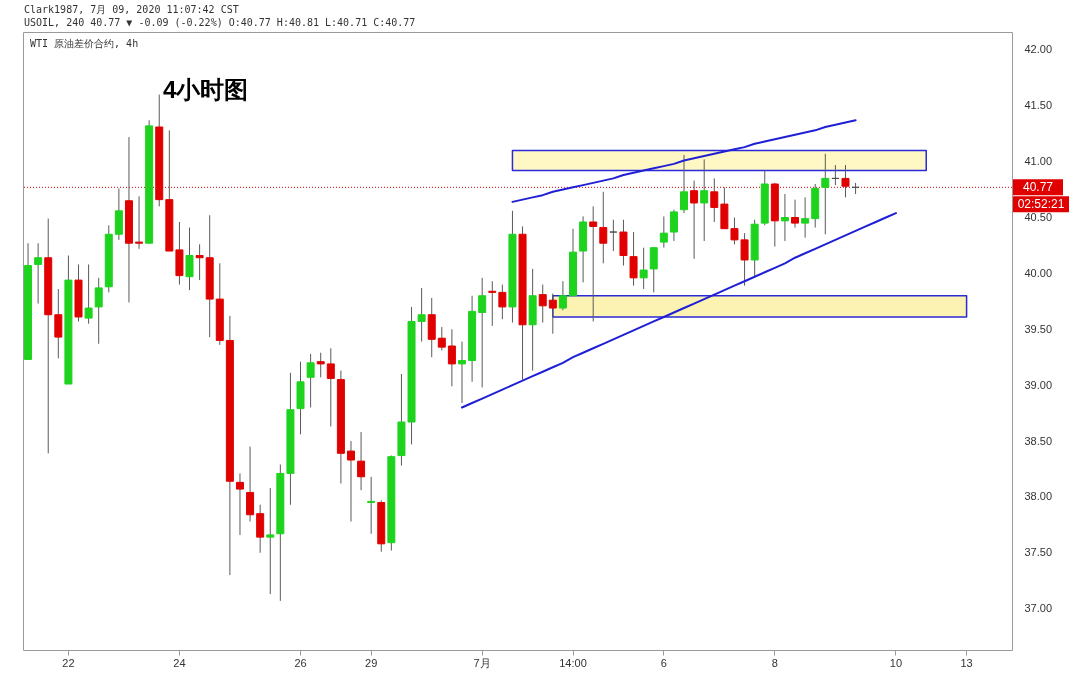  I want to click on y-tick-label: 38.50, so click(1038, 440).